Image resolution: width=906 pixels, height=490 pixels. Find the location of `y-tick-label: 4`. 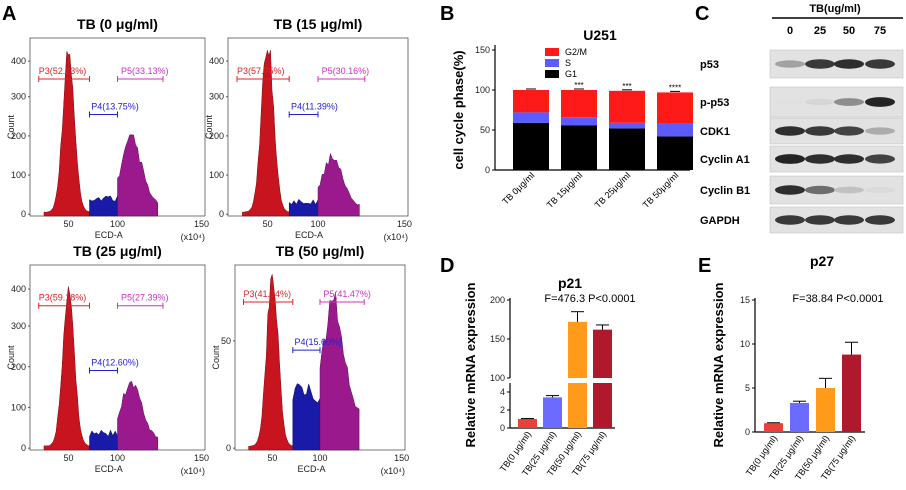

y-tick-label: 4 is located at coordinates (502, 392).